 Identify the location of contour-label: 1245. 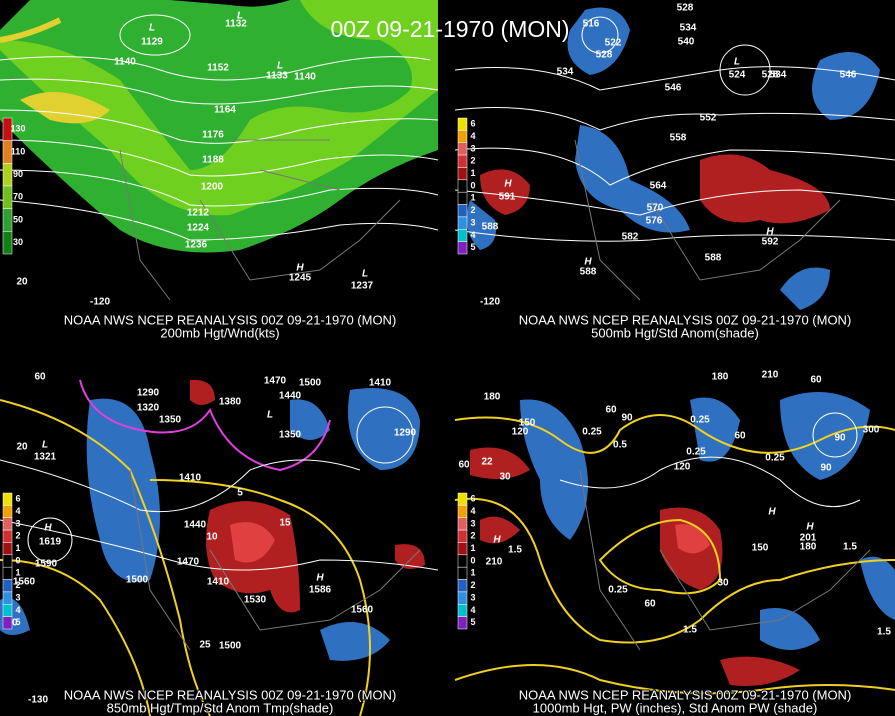
(300, 278).